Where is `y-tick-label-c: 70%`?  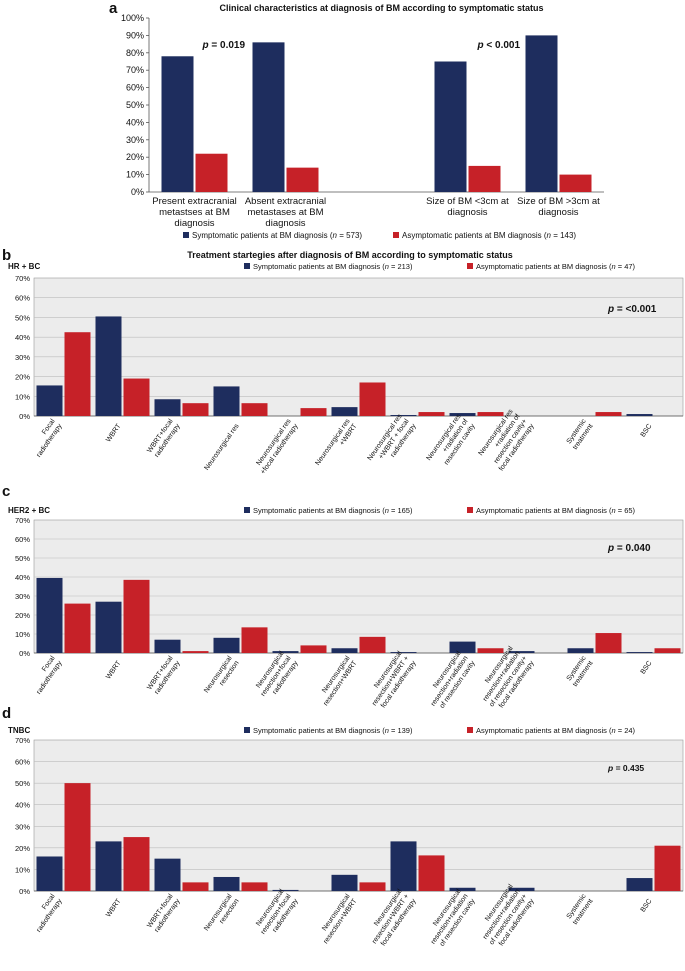
y-tick-label-c: 70% is located at coordinates (22, 520).